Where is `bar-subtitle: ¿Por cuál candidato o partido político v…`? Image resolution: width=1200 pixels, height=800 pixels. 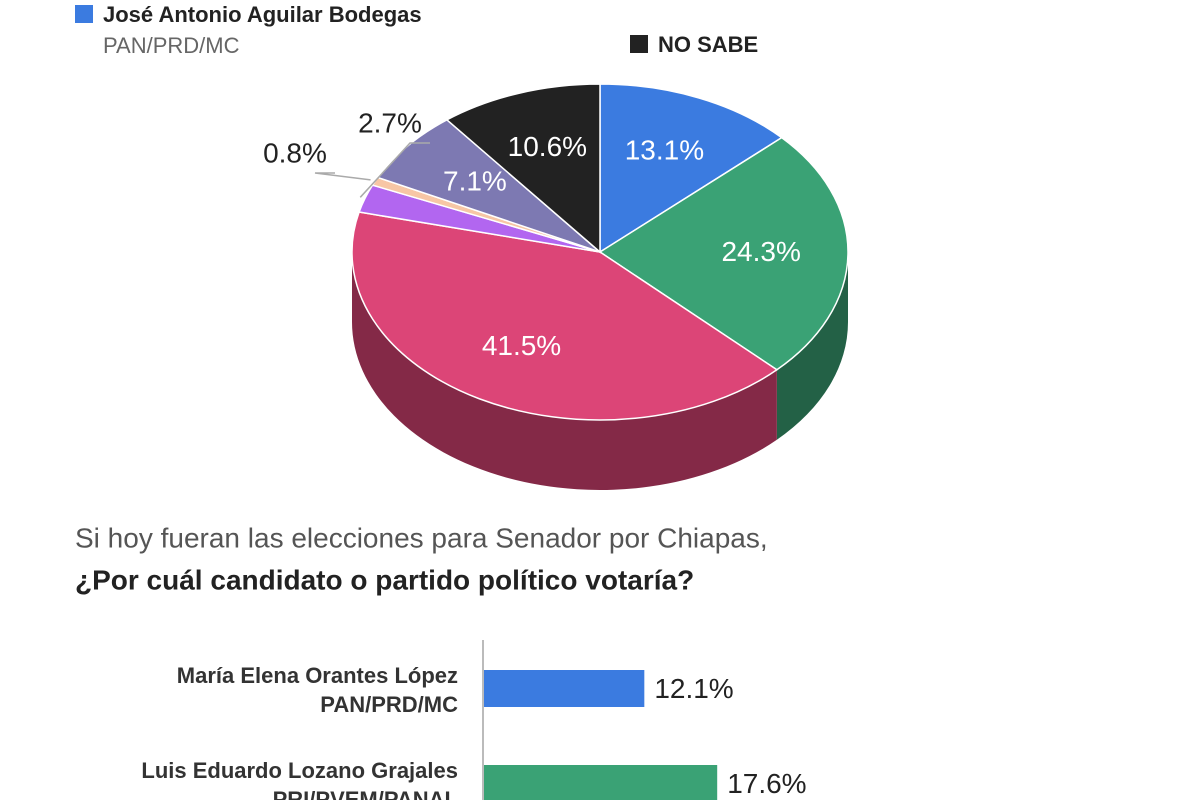 bar-subtitle: ¿Por cuál candidato o partido político v… is located at coordinates (384, 579).